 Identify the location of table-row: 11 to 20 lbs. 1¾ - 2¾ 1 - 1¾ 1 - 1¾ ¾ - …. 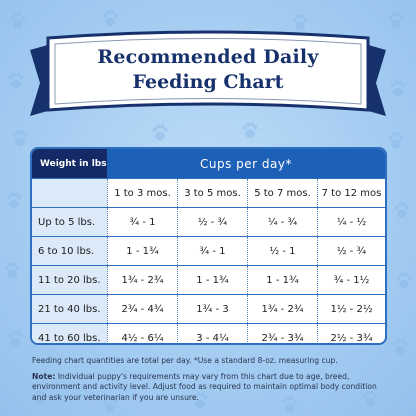
(208, 279).